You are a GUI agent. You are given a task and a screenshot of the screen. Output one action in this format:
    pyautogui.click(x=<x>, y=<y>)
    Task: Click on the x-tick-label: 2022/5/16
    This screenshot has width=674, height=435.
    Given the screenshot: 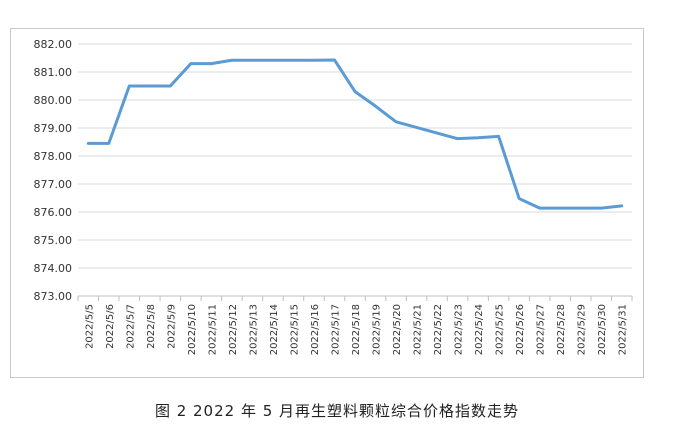 What is the action you would take?
    pyautogui.click(x=315, y=329)
    